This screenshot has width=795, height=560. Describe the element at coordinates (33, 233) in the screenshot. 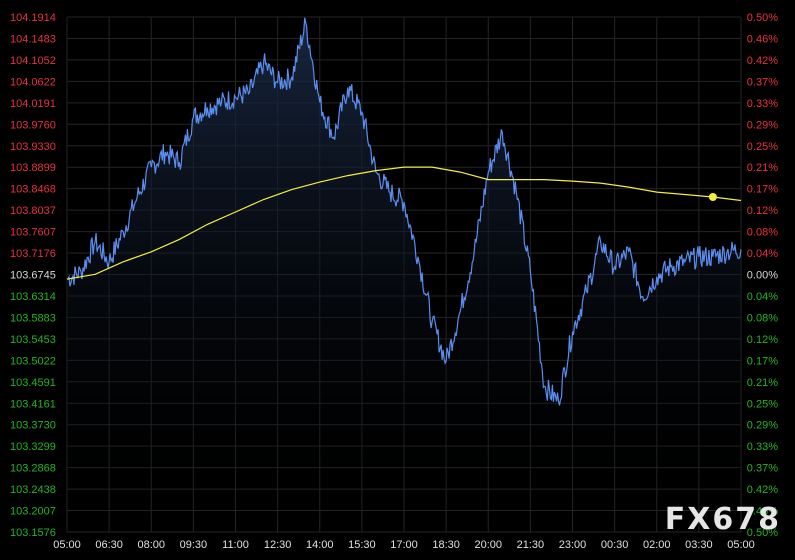

I see `y-tick-label-left: 103.7607` at that location.